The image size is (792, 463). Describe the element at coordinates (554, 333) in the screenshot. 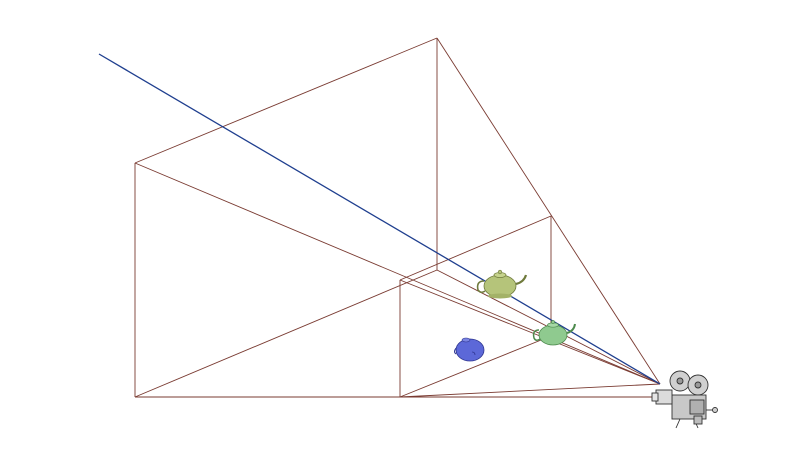

I see `teapot-green` at that location.